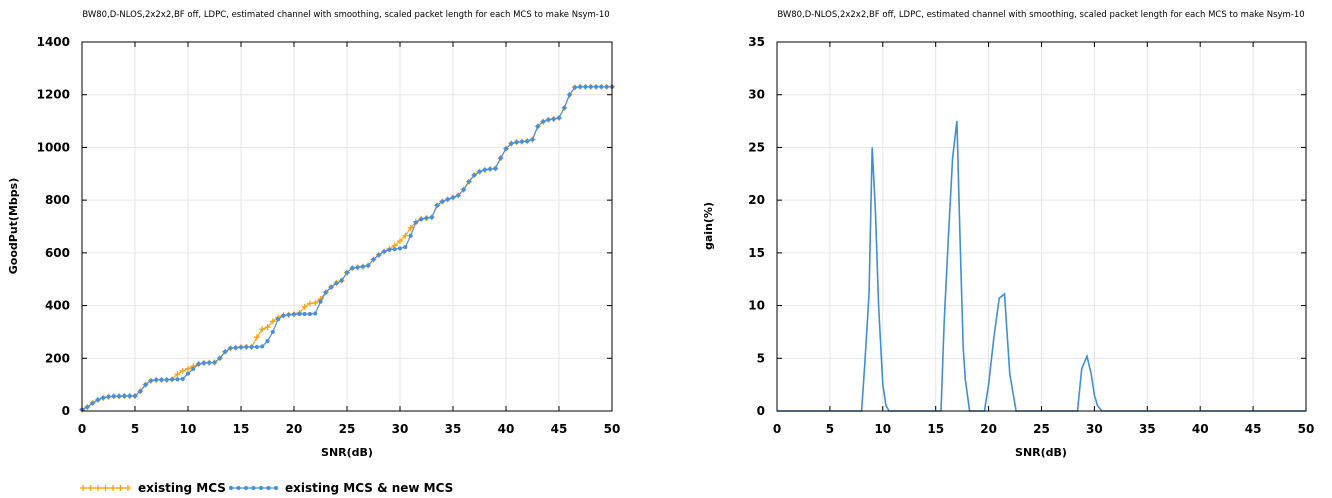 The width and height of the screenshot is (1332, 498). Describe the element at coordinates (708, 226) in the screenshot. I see `gain-chart-ylabel: gain(%)` at that location.